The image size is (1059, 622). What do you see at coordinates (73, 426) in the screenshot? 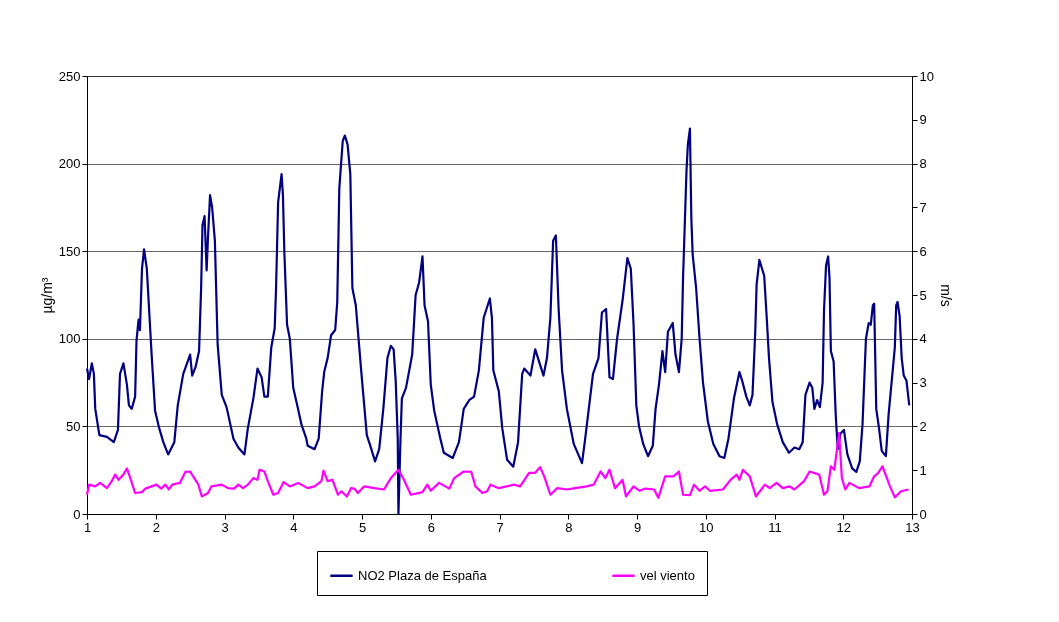
I see `y-tick-label: 50` at bounding box center [73, 426].